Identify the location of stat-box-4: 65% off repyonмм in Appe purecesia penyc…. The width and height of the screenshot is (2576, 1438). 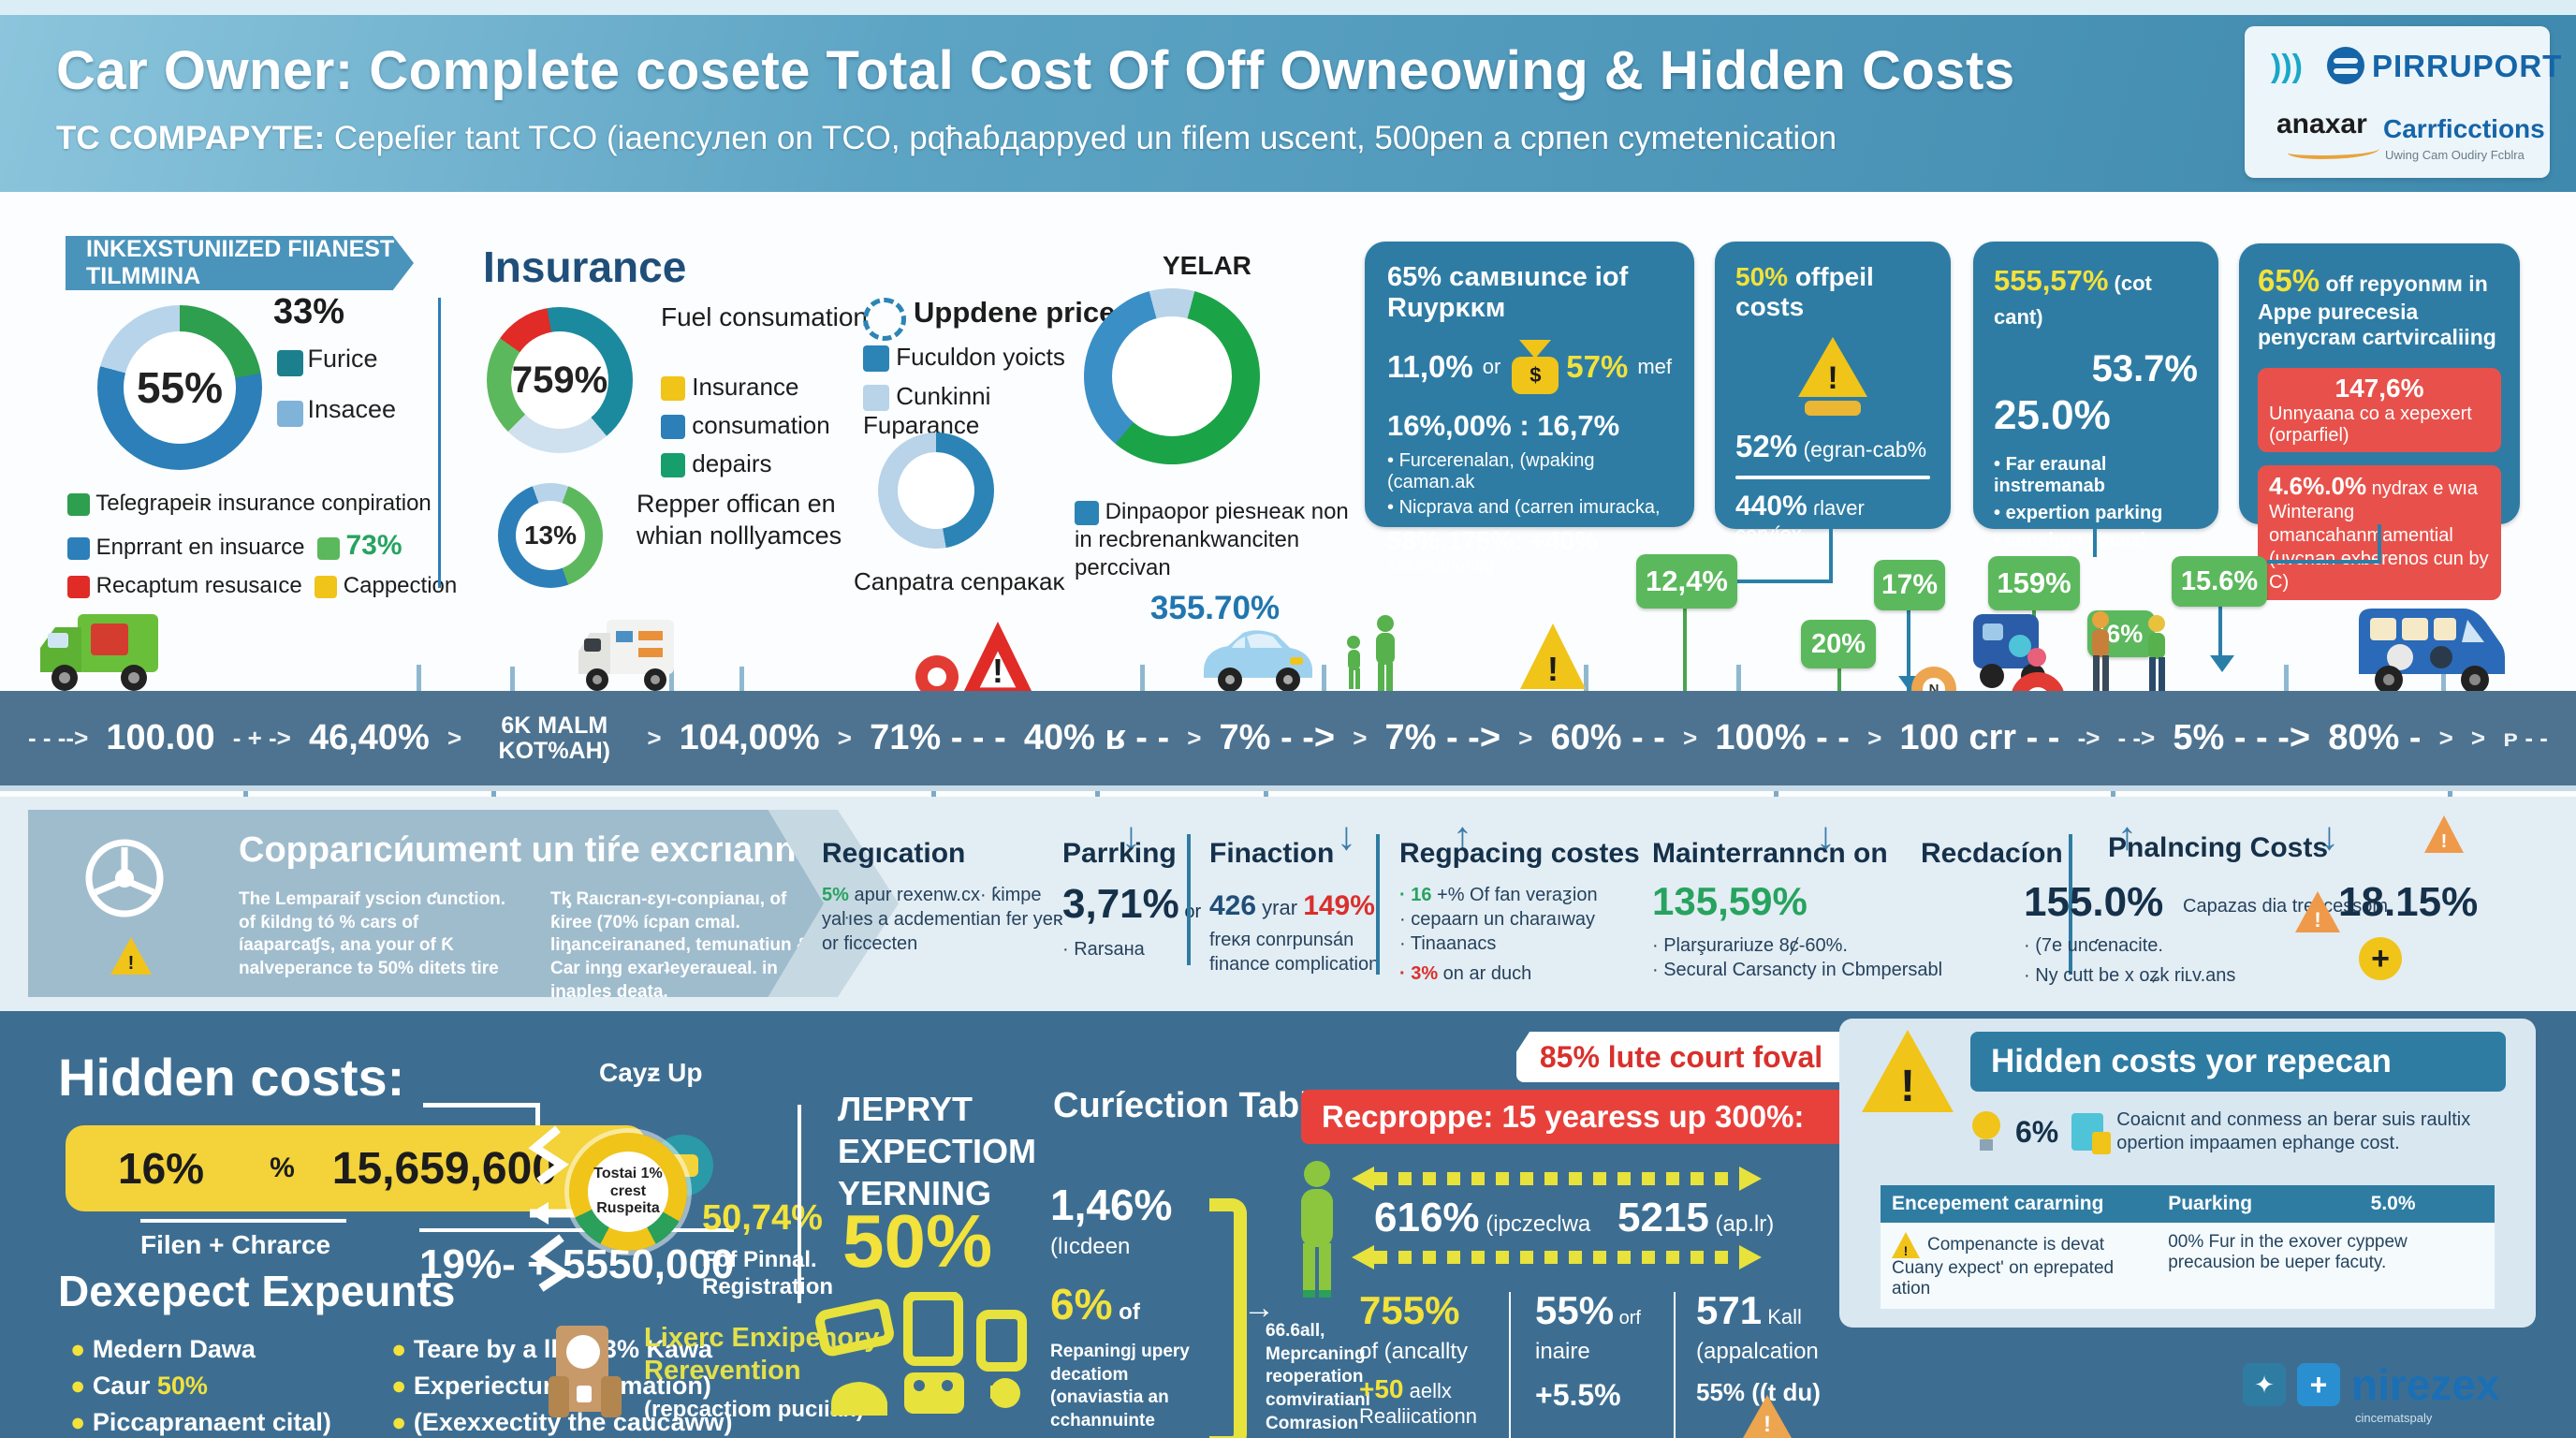
(2379, 422).